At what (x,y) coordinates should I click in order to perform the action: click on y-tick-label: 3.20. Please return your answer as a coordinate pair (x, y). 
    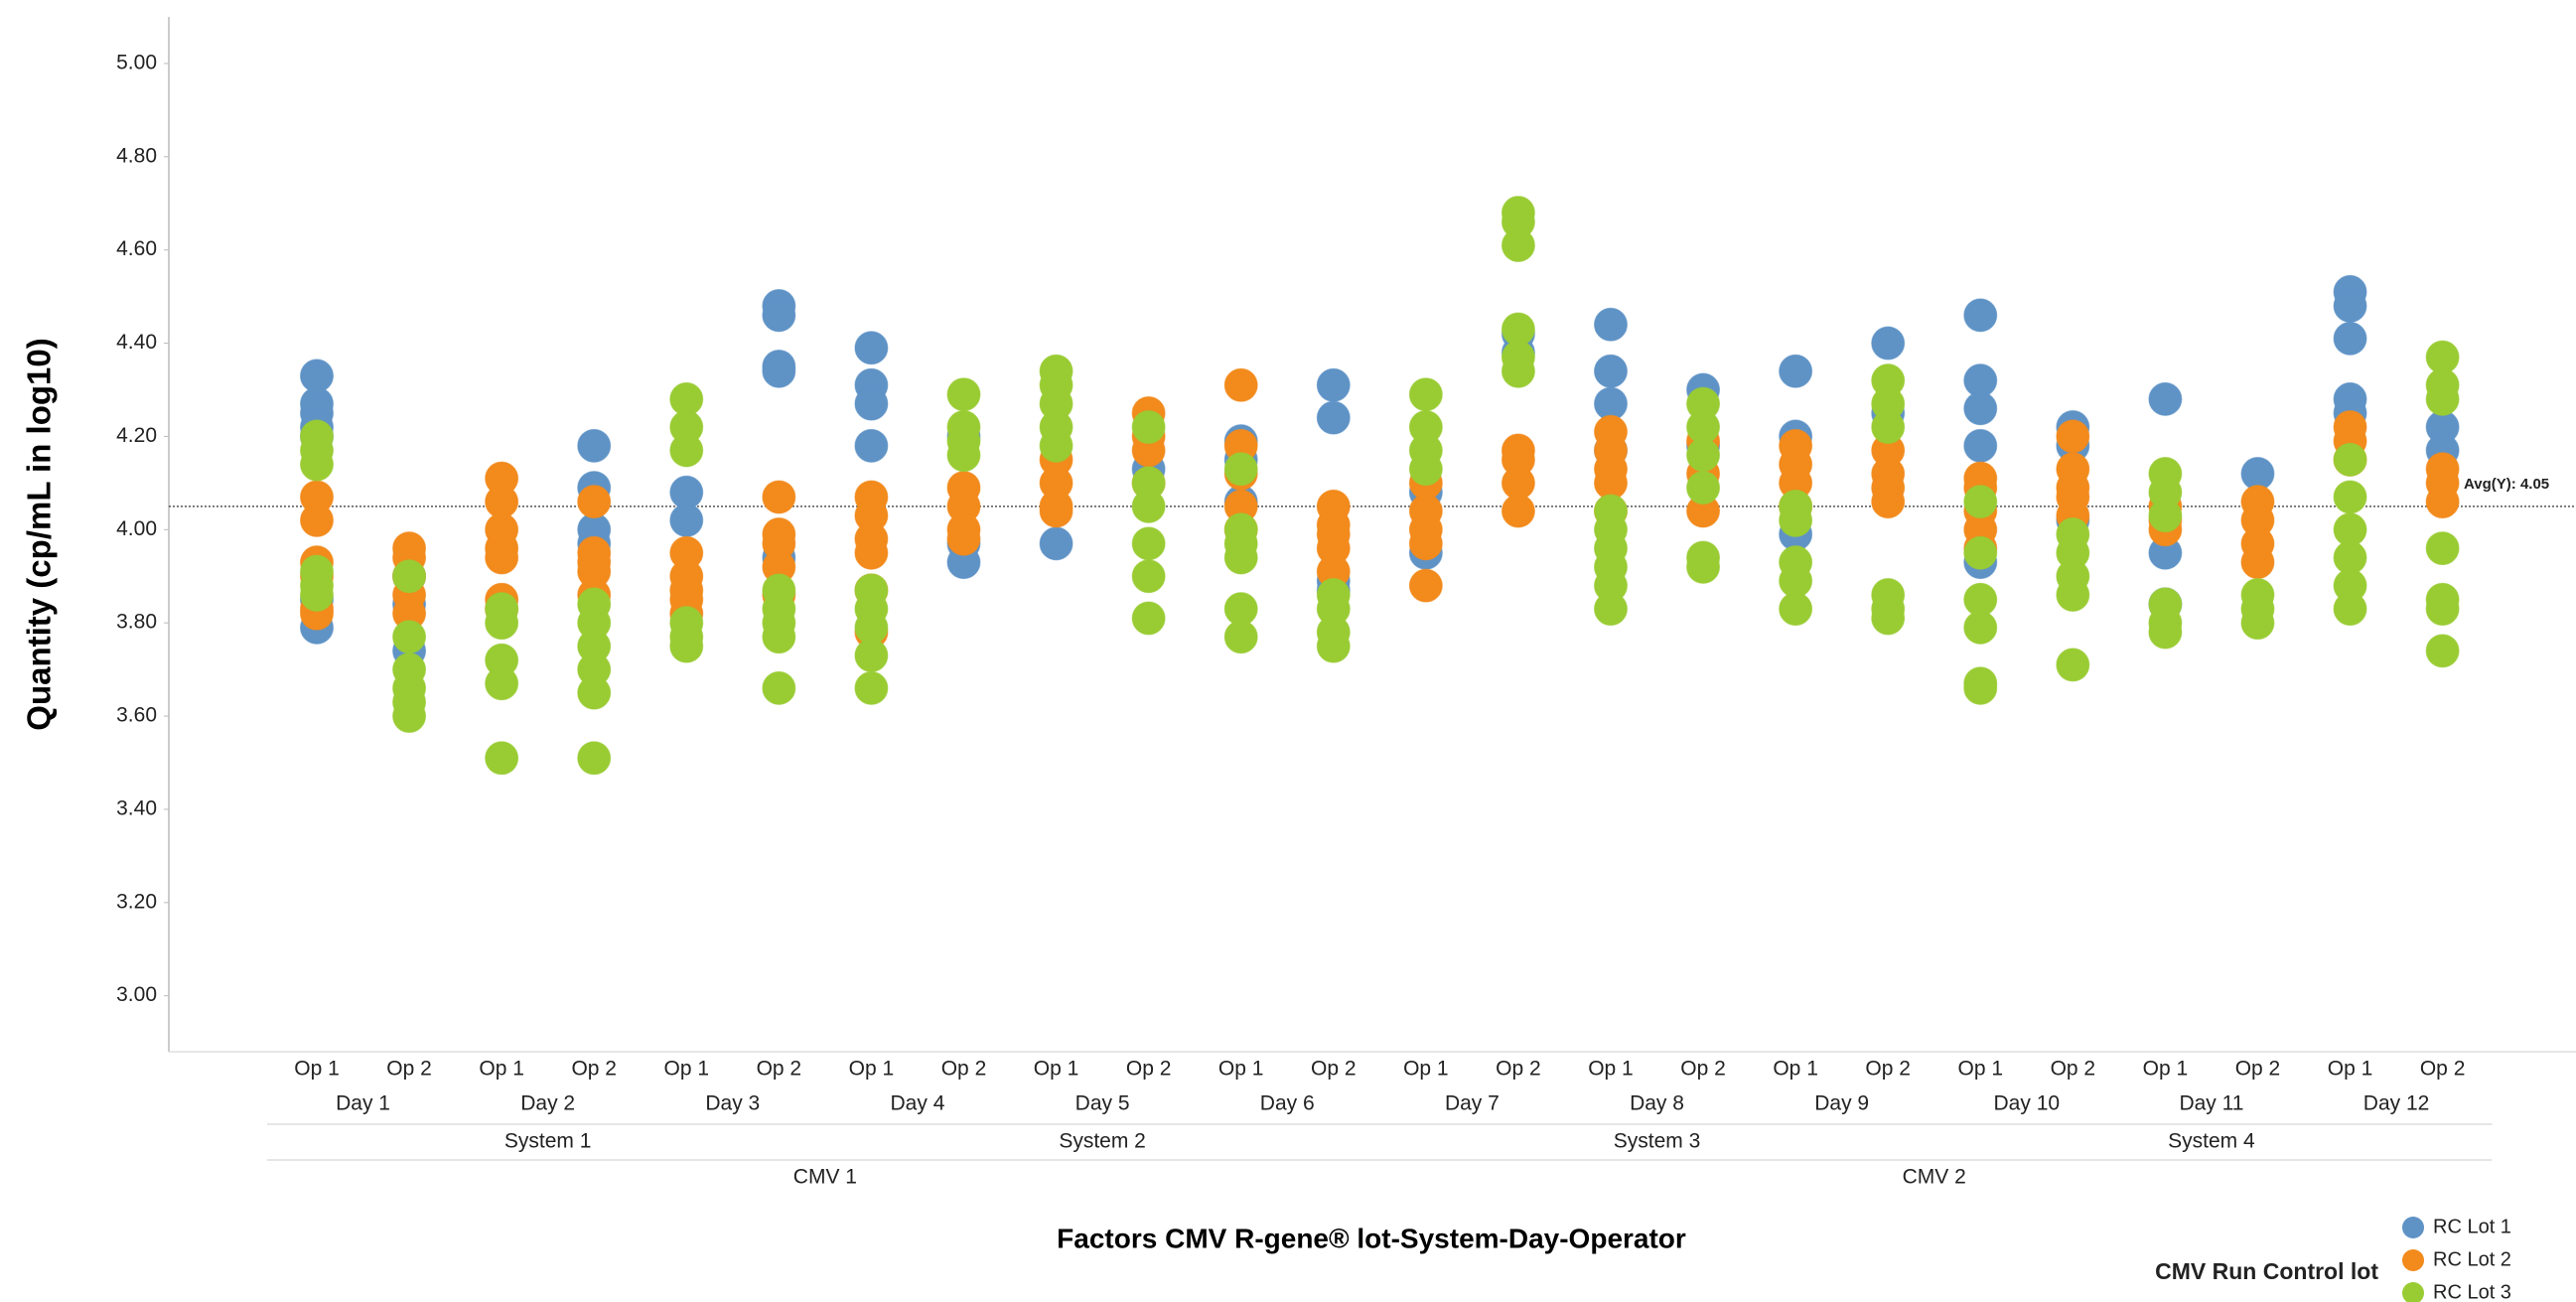
    Looking at the image, I should click on (136, 901).